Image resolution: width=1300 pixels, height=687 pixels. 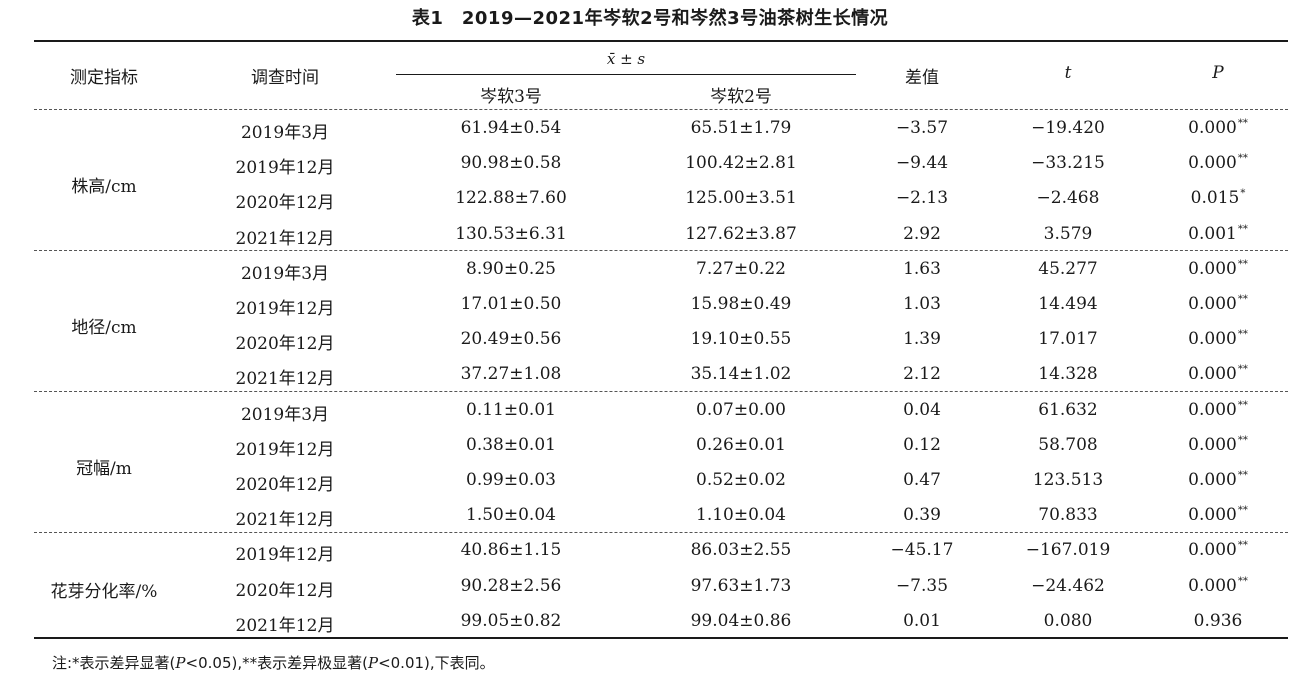 What do you see at coordinates (1215, 198) in the screenshot?
I see `p-value: 0.015` at bounding box center [1215, 198].